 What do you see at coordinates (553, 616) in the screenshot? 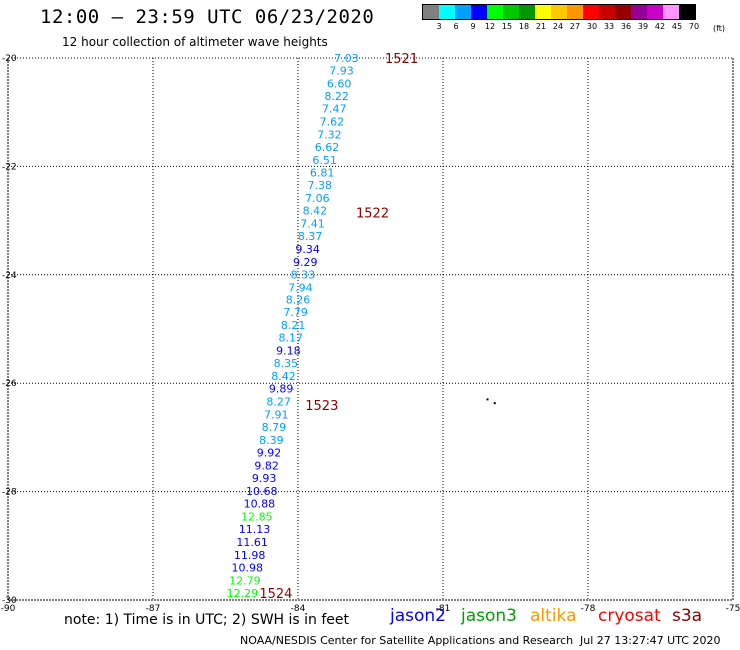
I see `satellite-label-altika: altika` at bounding box center [553, 616].